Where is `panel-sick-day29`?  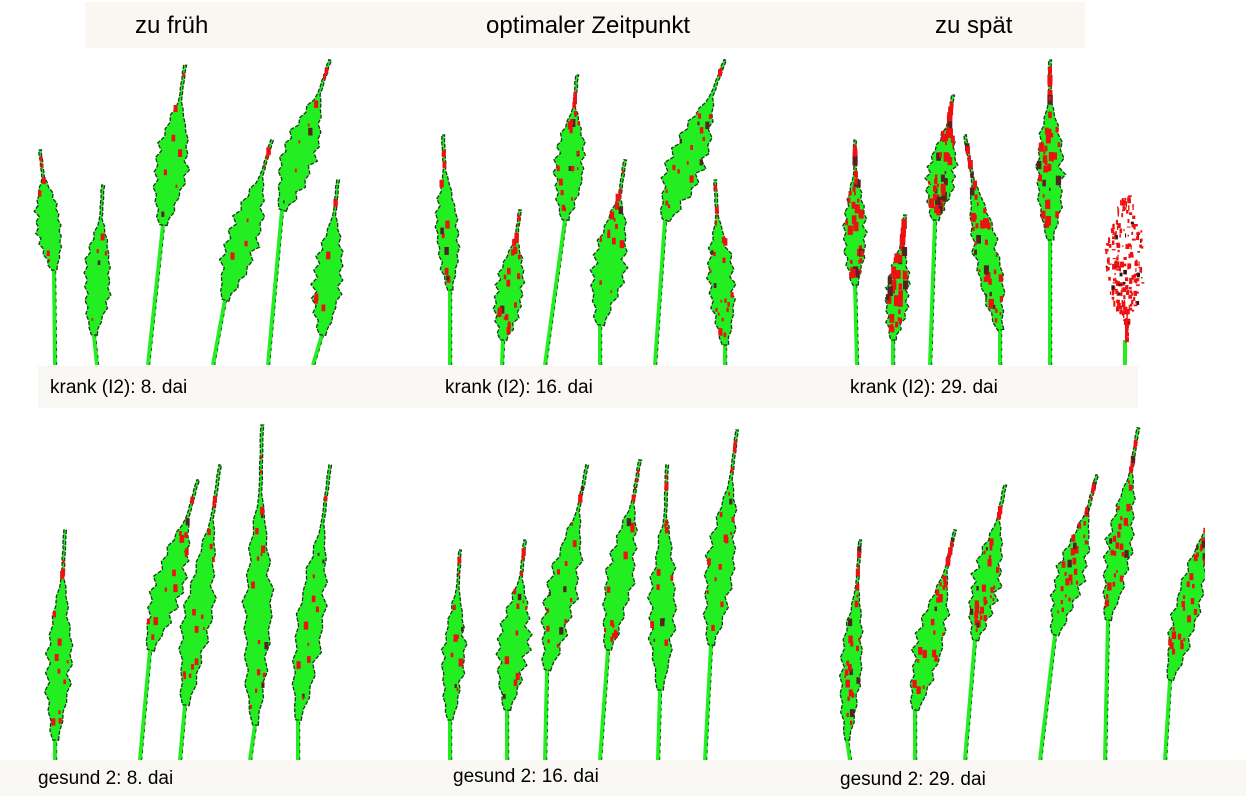 panel-sick-day29 is located at coordinates (1015, 207).